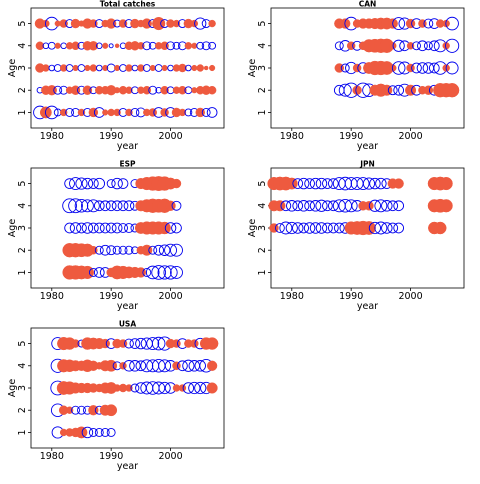 The height and width of the screenshot is (484, 480). Describe the element at coordinates (368, 4) in the screenshot. I see `panel-title: CAN` at that location.